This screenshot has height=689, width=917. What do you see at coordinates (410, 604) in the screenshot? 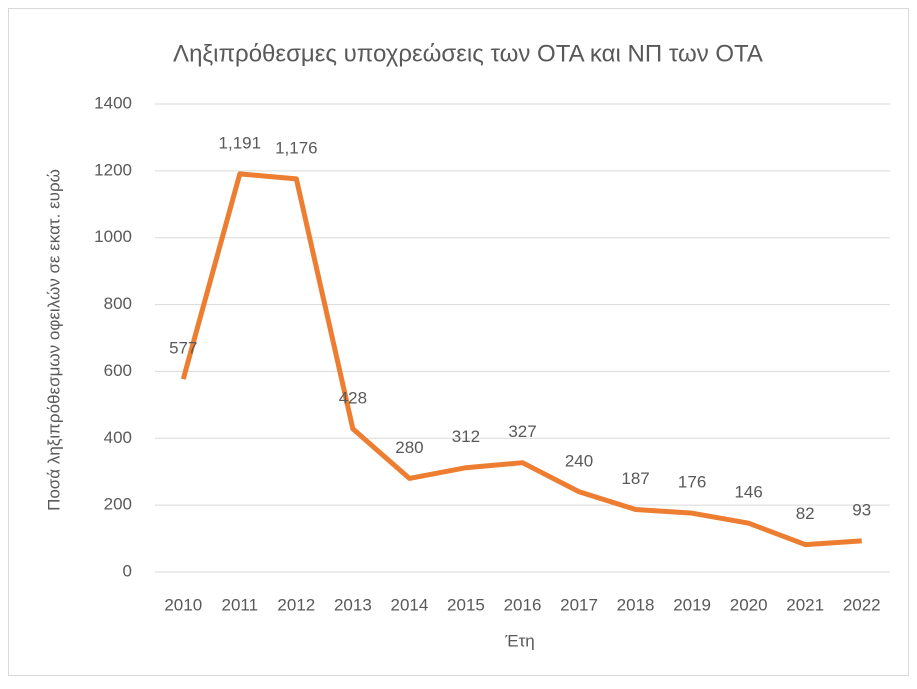
I see `x-tick-label: 2014` at bounding box center [410, 604].